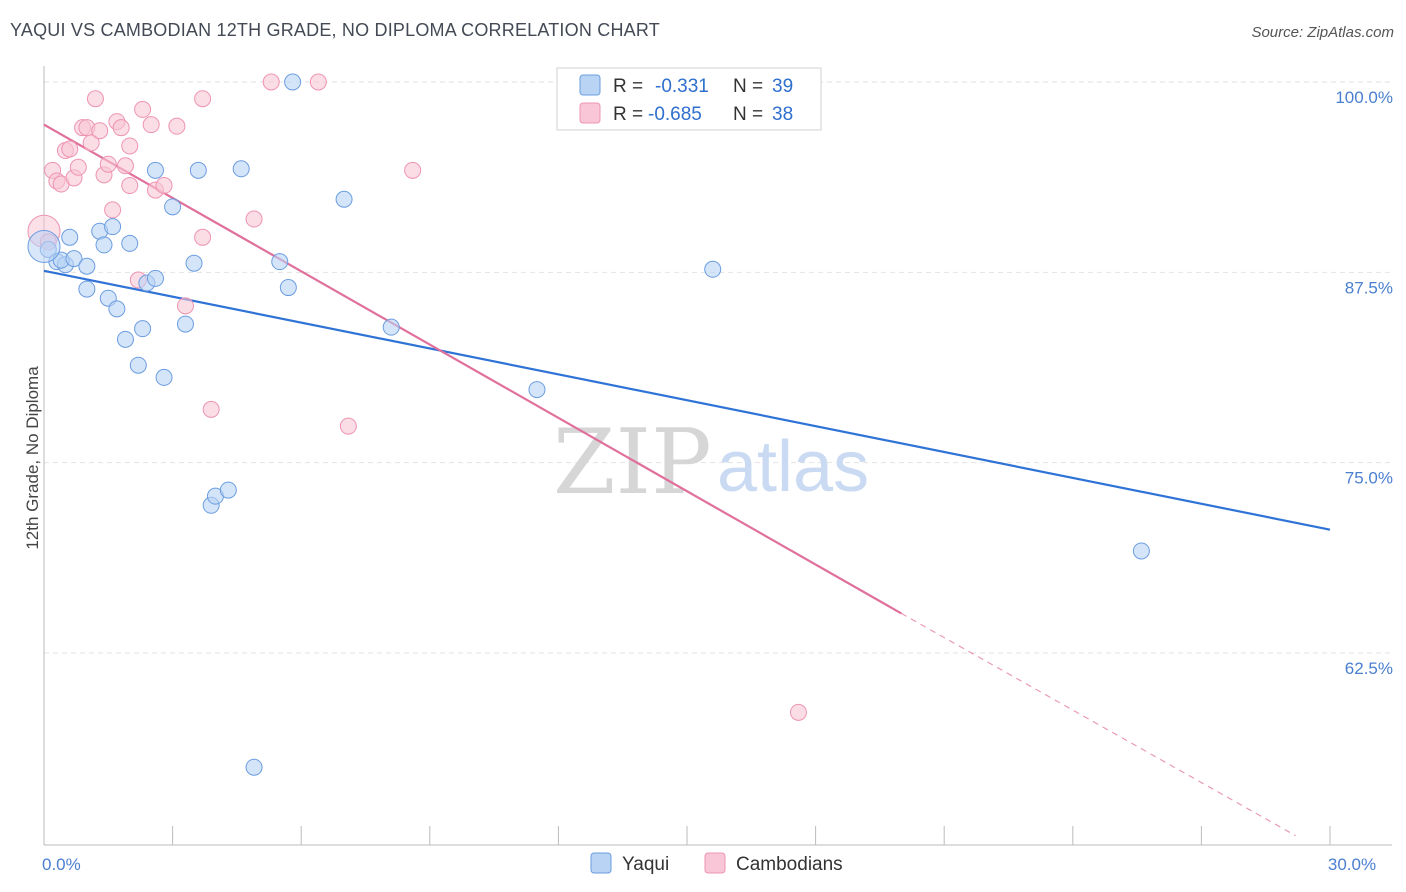 Image resolution: width=1406 pixels, height=892 pixels. Describe the element at coordinates (782, 114) in the screenshot. I see `legend-n-value-camb: 38` at that location.